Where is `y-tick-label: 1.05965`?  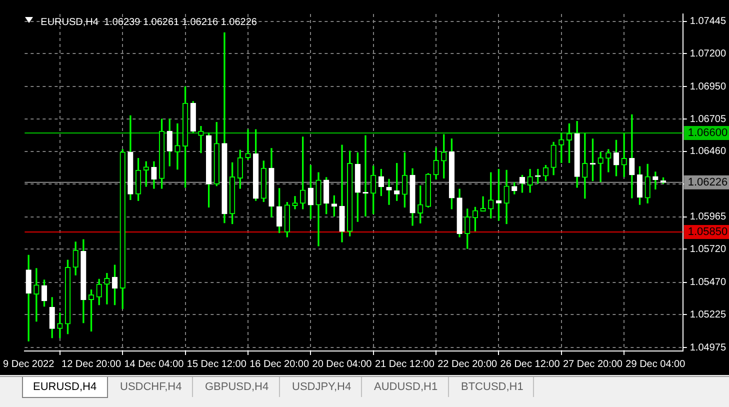 y-tick-label: 1.05965 is located at coordinates (708, 217).